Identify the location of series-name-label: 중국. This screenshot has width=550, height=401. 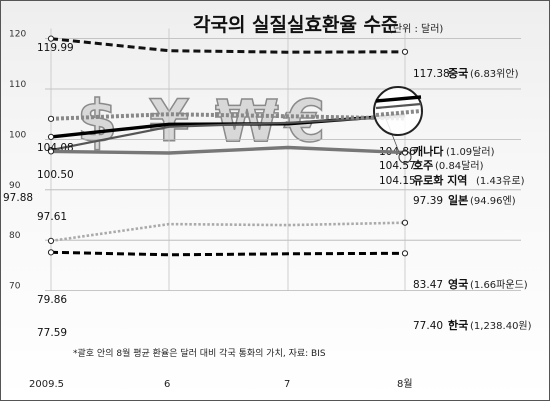
(458, 73).